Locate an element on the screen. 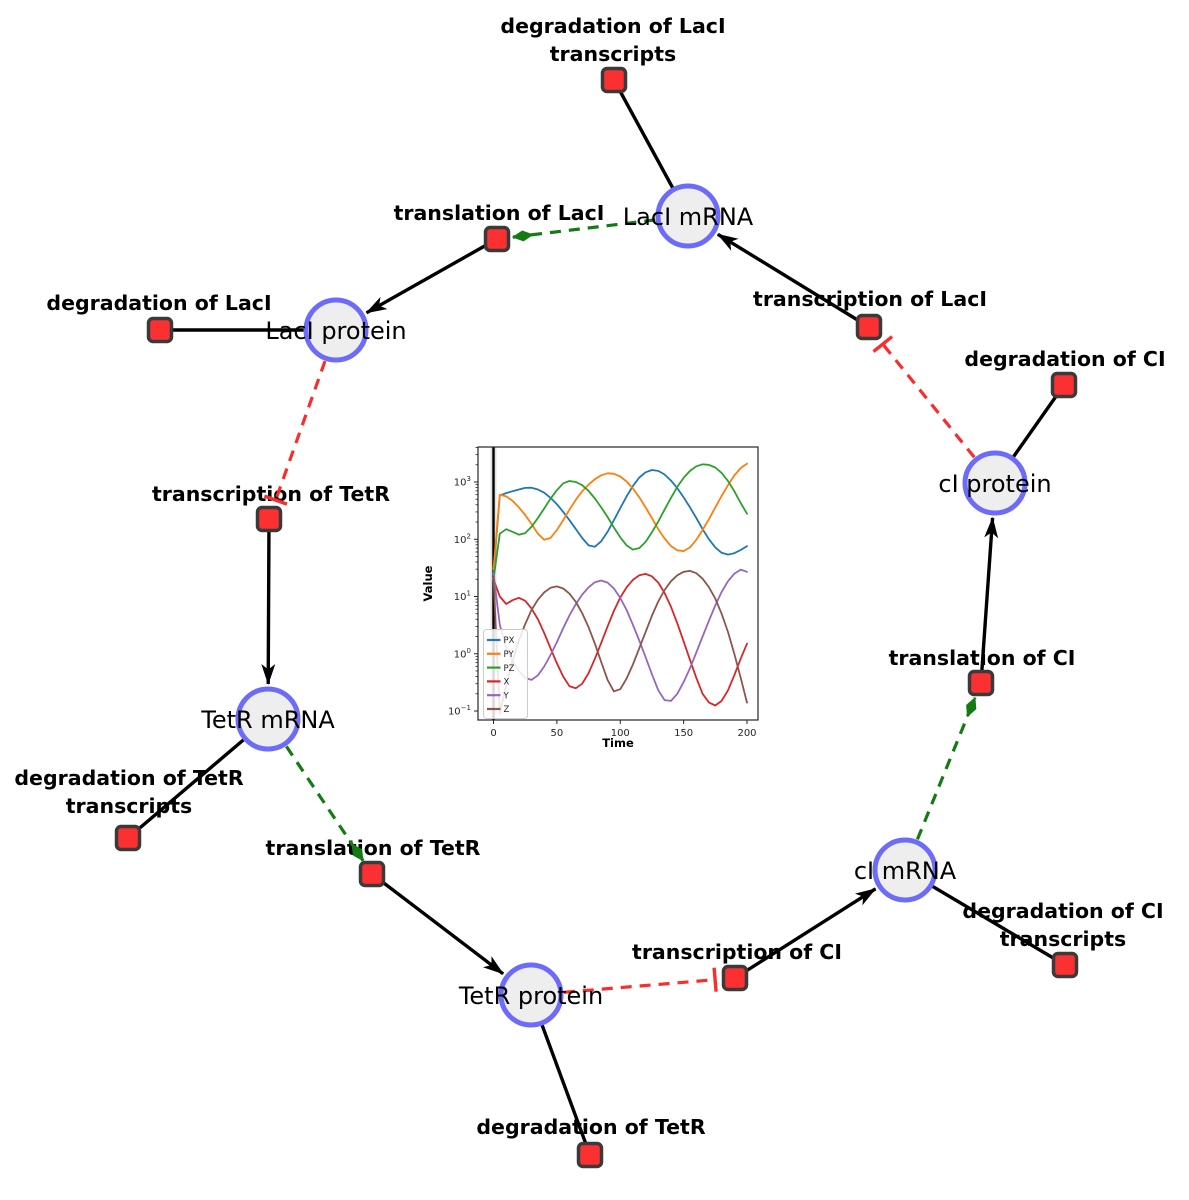 The image size is (1189, 1200). chart-axes-frame is located at coordinates (618, 583).